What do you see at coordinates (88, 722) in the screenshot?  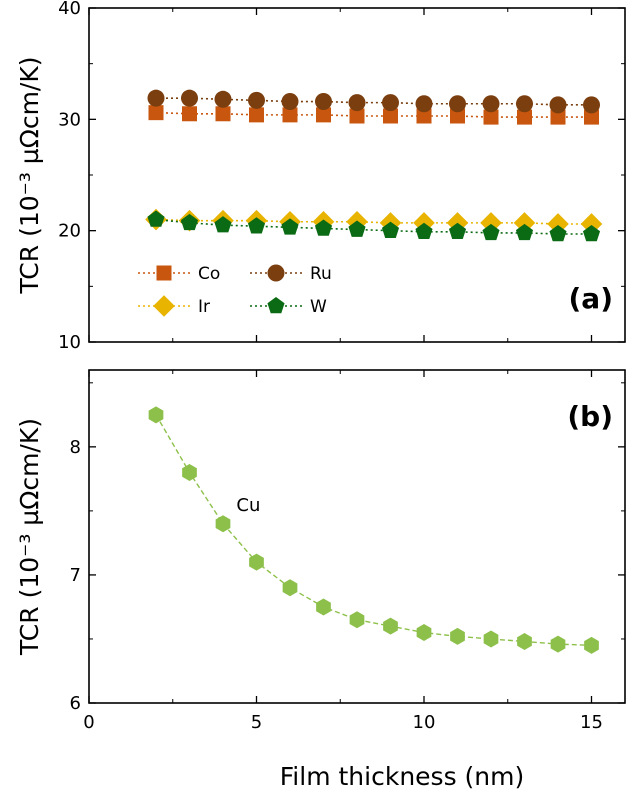 I see `x-tick-label: 0` at bounding box center [88, 722].